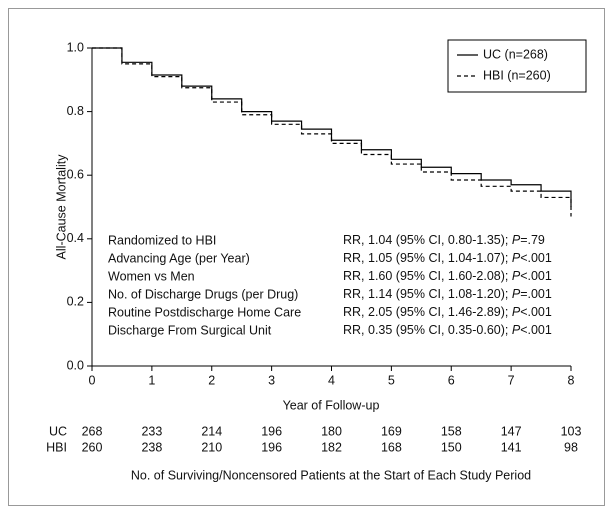 The height and width of the screenshot is (519, 613). What do you see at coordinates (162, 240) in the screenshot?
I see `annotation-label: Randomized to HBI` at bounding box center [162, 240].